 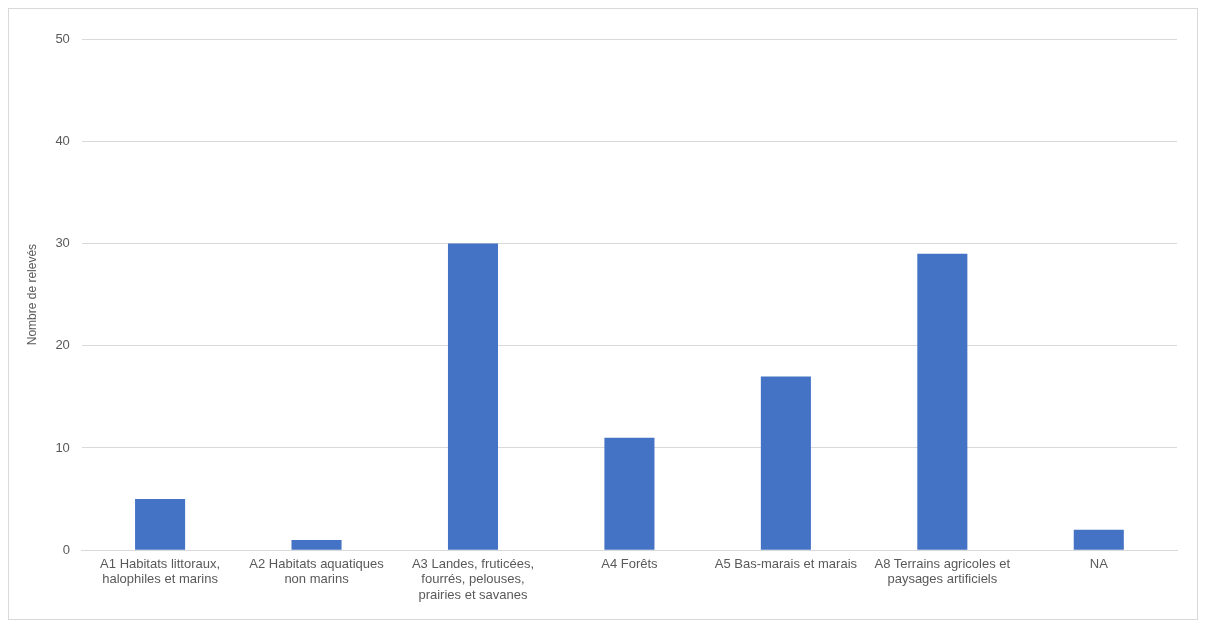 What do you see at coordinates (62, 140) in the screenshot?
I see `y-tick-label: 40` at bounding box center [62, 140].